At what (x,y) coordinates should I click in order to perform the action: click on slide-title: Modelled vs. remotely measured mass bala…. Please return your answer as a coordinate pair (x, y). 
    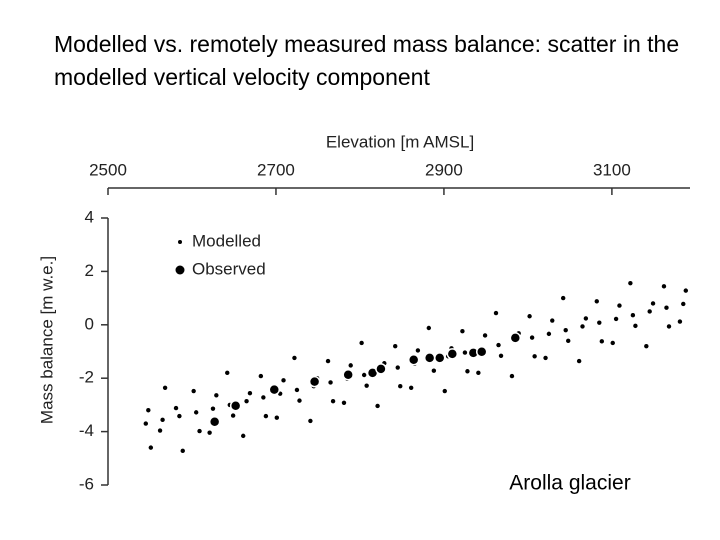
    Looking at the image, I should click on (367, 60).